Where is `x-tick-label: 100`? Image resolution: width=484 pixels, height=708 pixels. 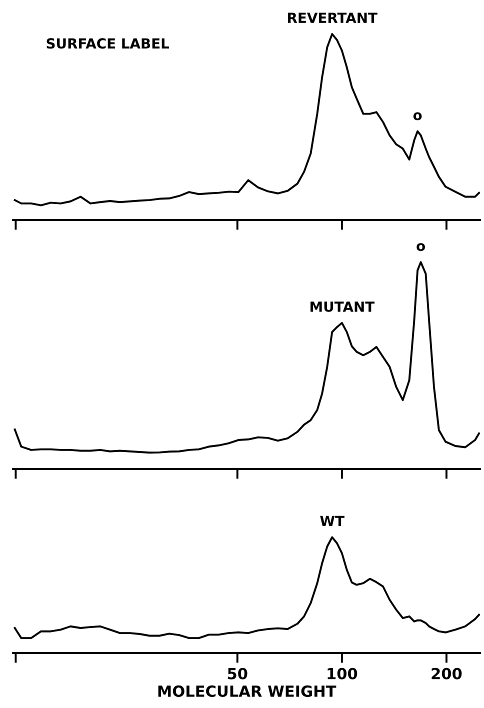
x-tick-label: 100 is located at coordinates (343, 674).